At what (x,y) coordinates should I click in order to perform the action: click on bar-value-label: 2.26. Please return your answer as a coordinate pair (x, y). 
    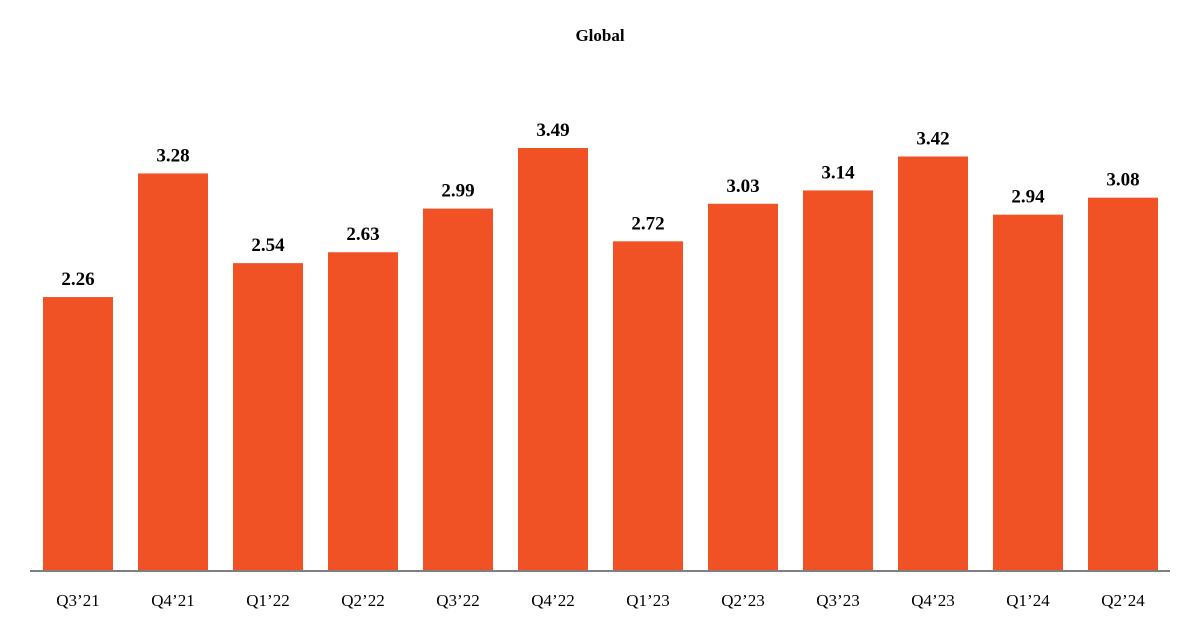
    Looking at the image, I should click on (77, 279).